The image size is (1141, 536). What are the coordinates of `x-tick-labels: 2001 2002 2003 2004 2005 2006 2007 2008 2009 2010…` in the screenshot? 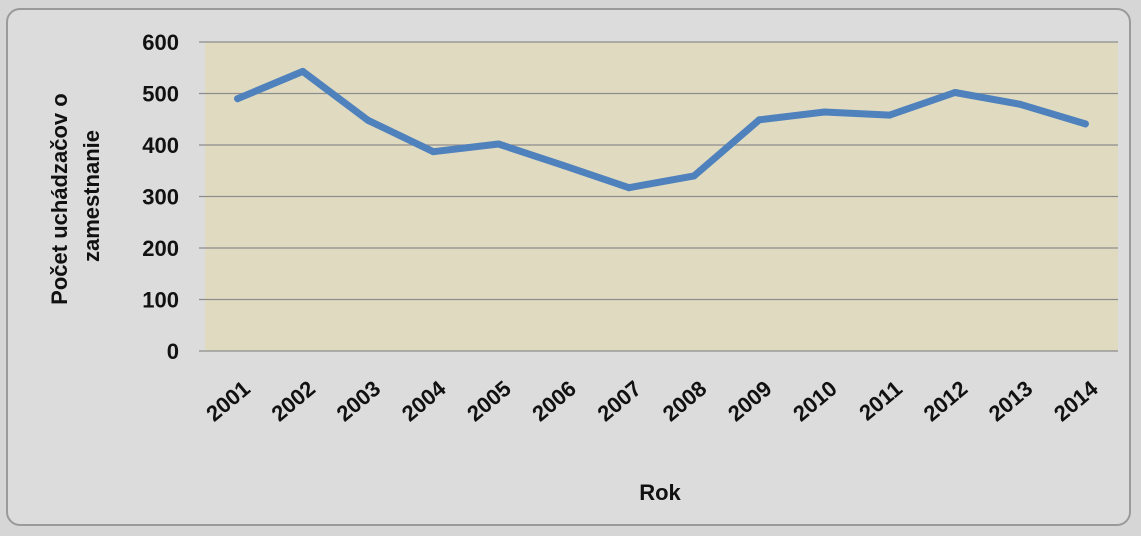 It's located at (652, 400).